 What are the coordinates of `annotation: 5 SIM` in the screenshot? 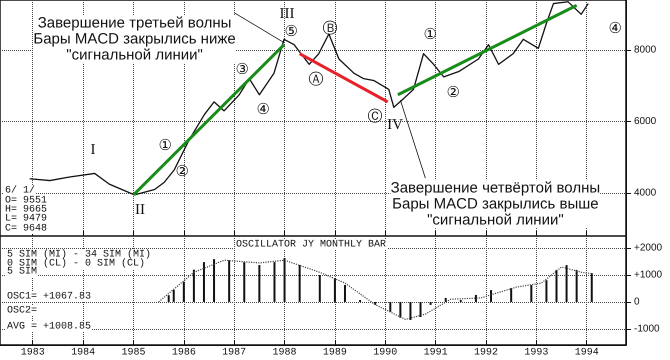 It's located at (22, 272).